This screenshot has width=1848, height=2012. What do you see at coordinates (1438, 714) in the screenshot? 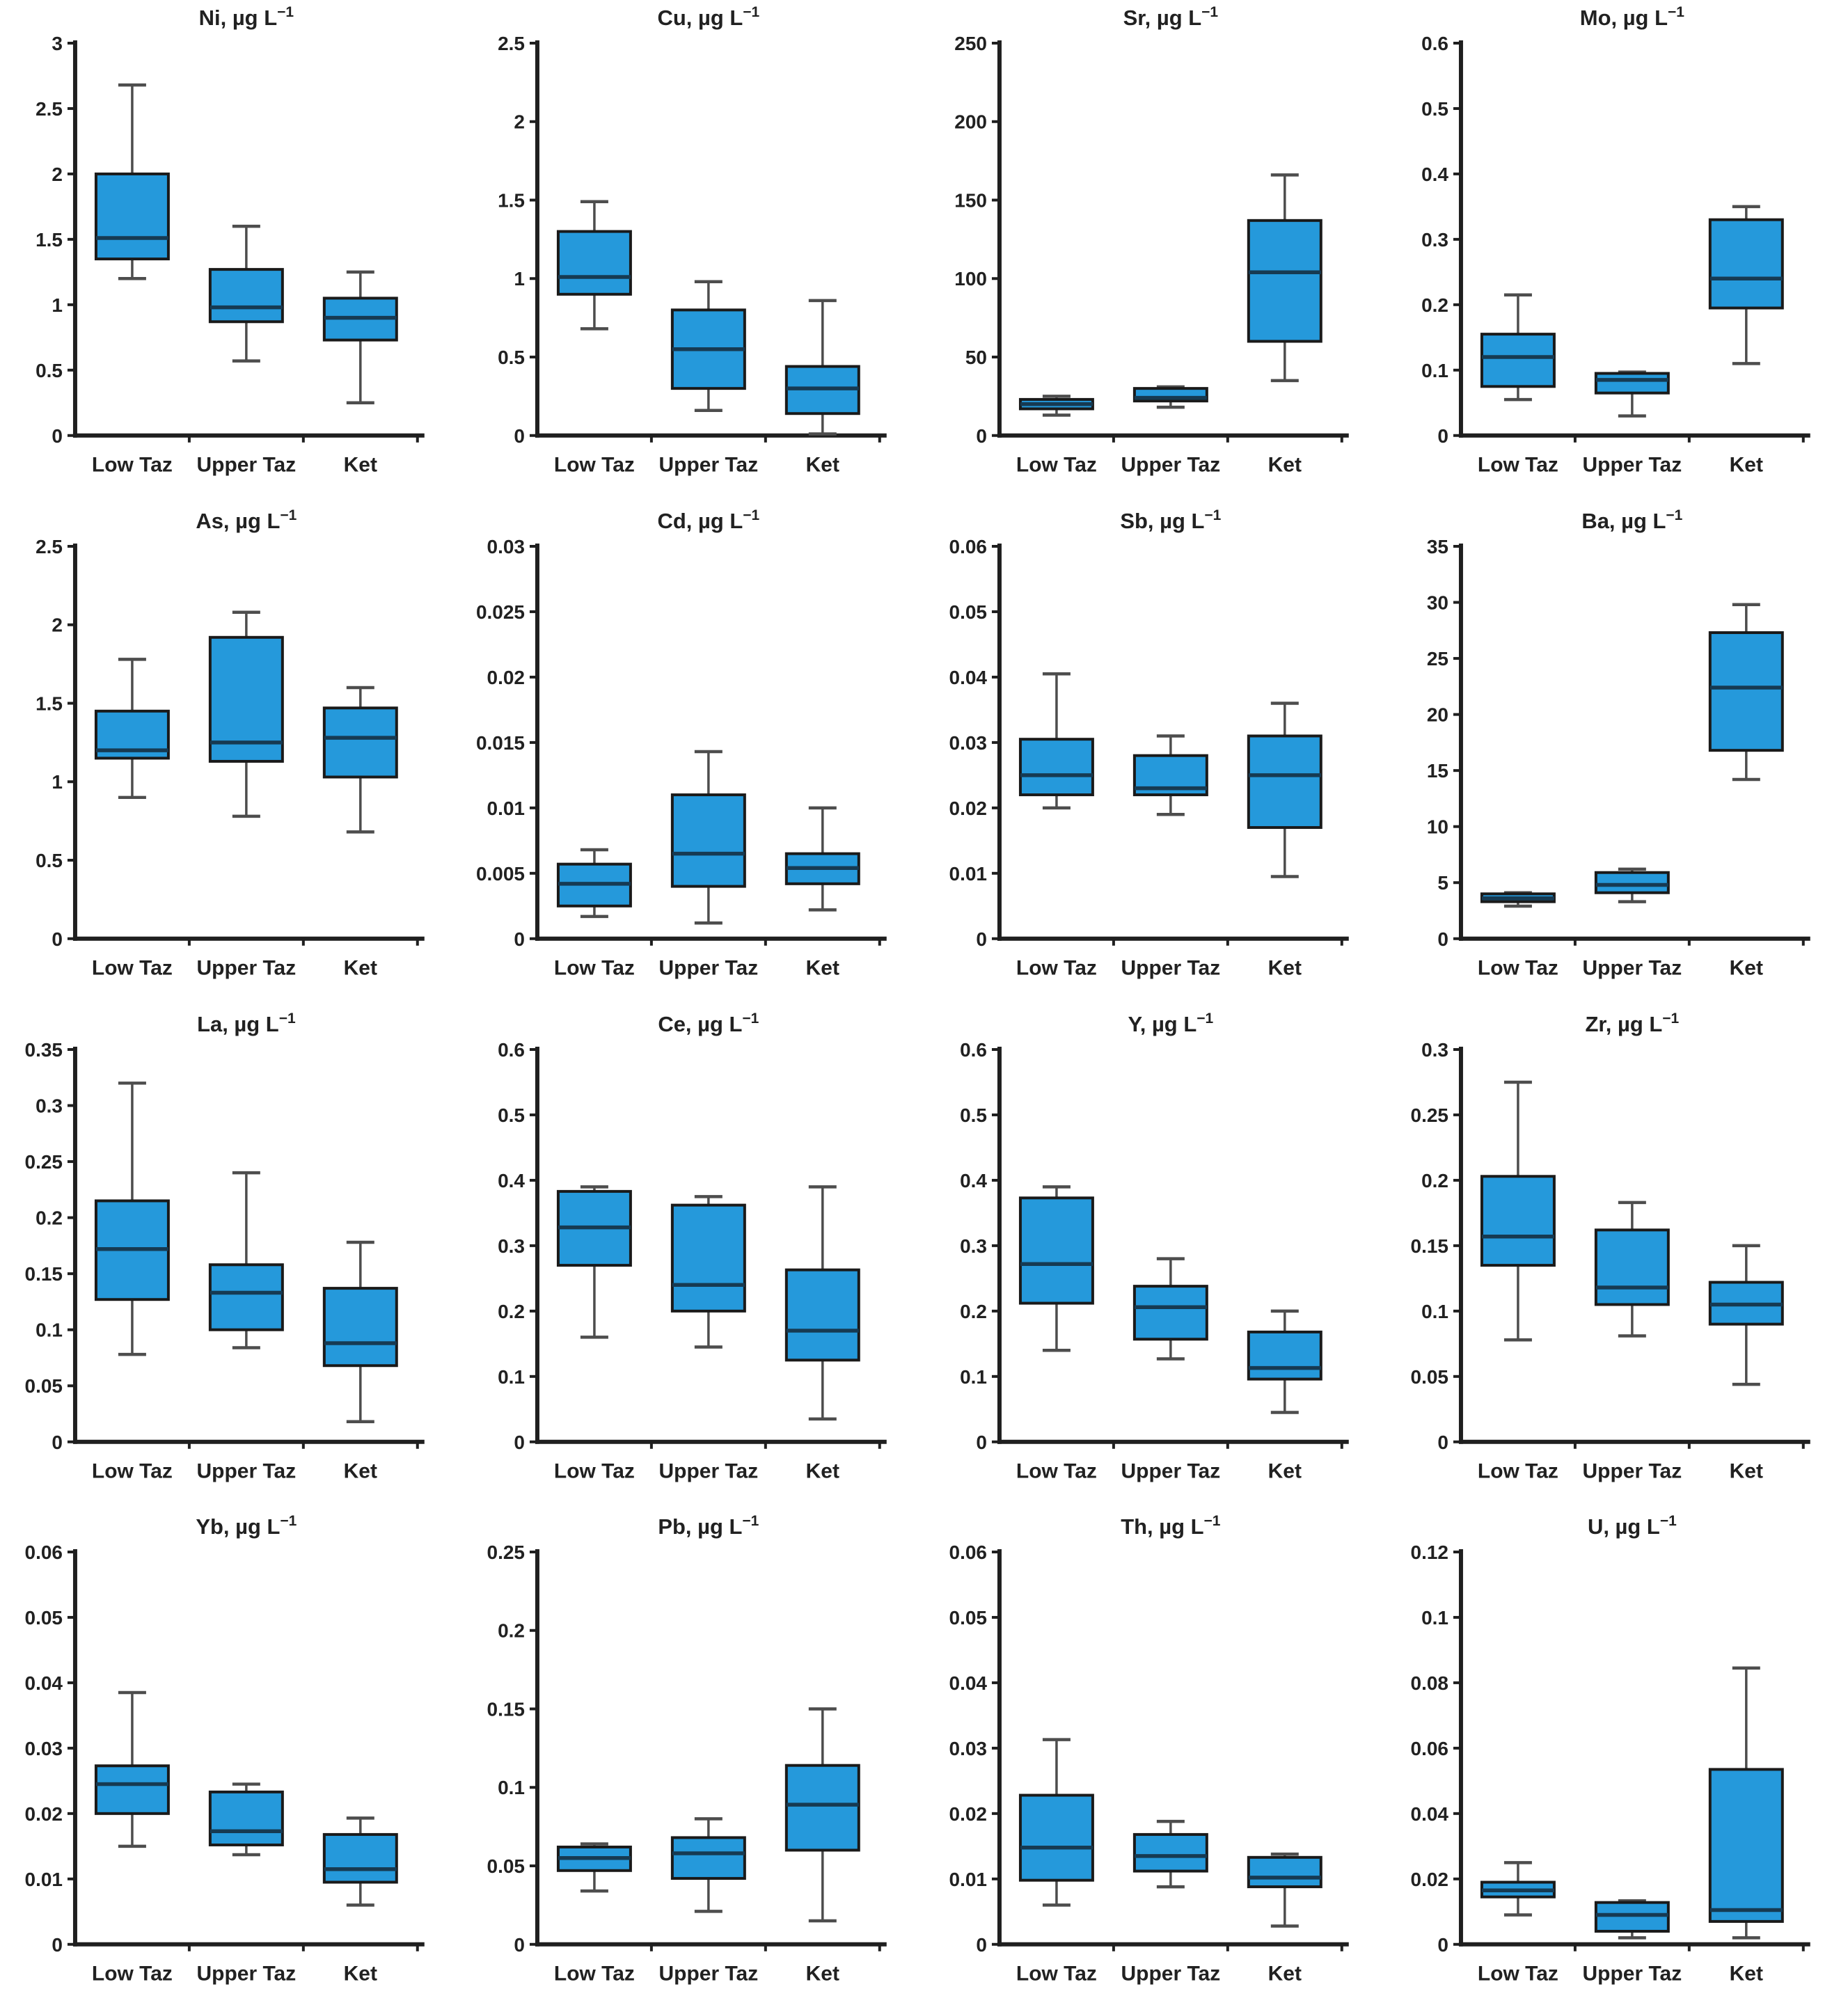
I see `y-tick-label: 20` at bounding box center [1438, 714].